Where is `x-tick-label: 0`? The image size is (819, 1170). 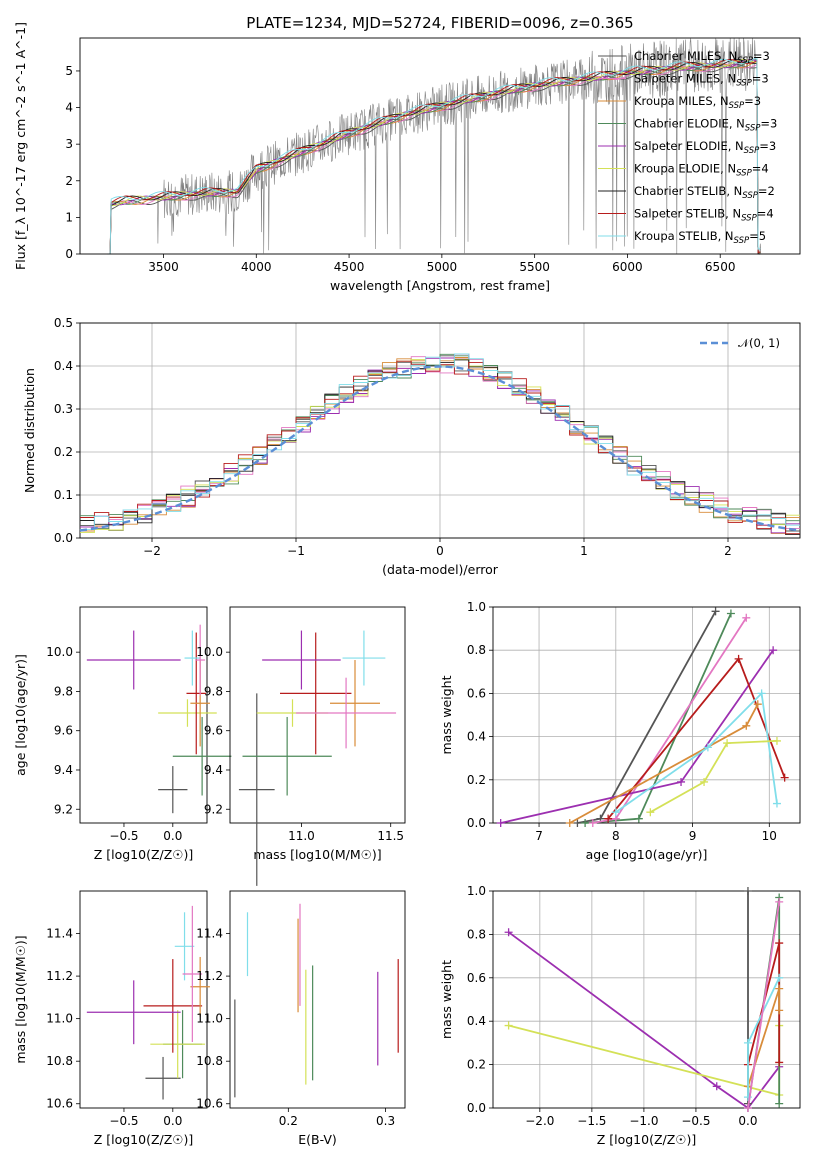 x-tick-label: 0 is located at coordinates (440, 551).